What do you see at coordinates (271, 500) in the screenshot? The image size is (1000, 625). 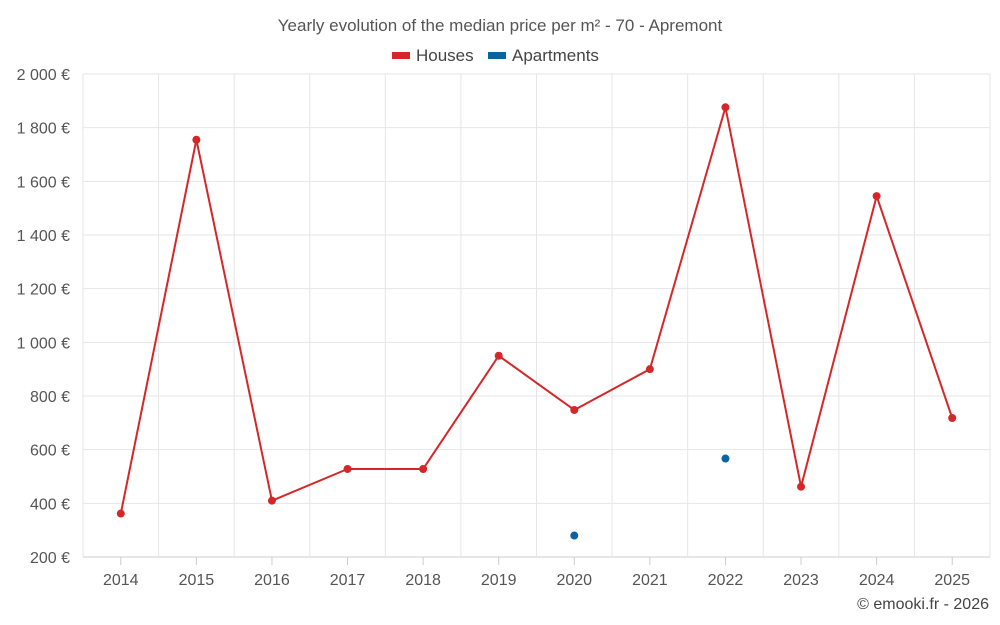 I see `data-point-houses-2016` at bounding box center [271, 500].